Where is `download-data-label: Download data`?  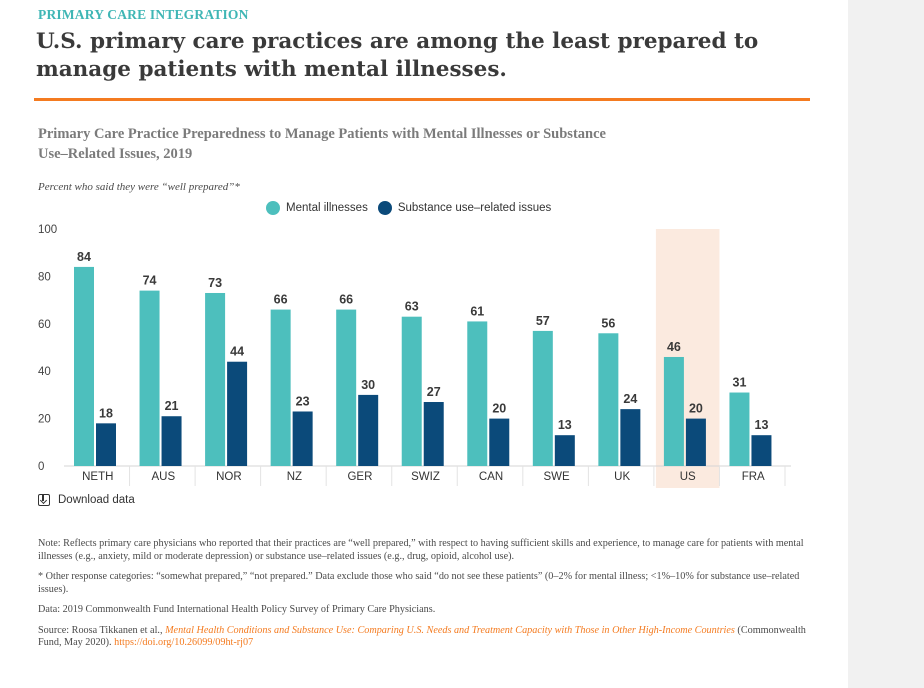
download-data-label: Download data is located at coordinates (96, 500).